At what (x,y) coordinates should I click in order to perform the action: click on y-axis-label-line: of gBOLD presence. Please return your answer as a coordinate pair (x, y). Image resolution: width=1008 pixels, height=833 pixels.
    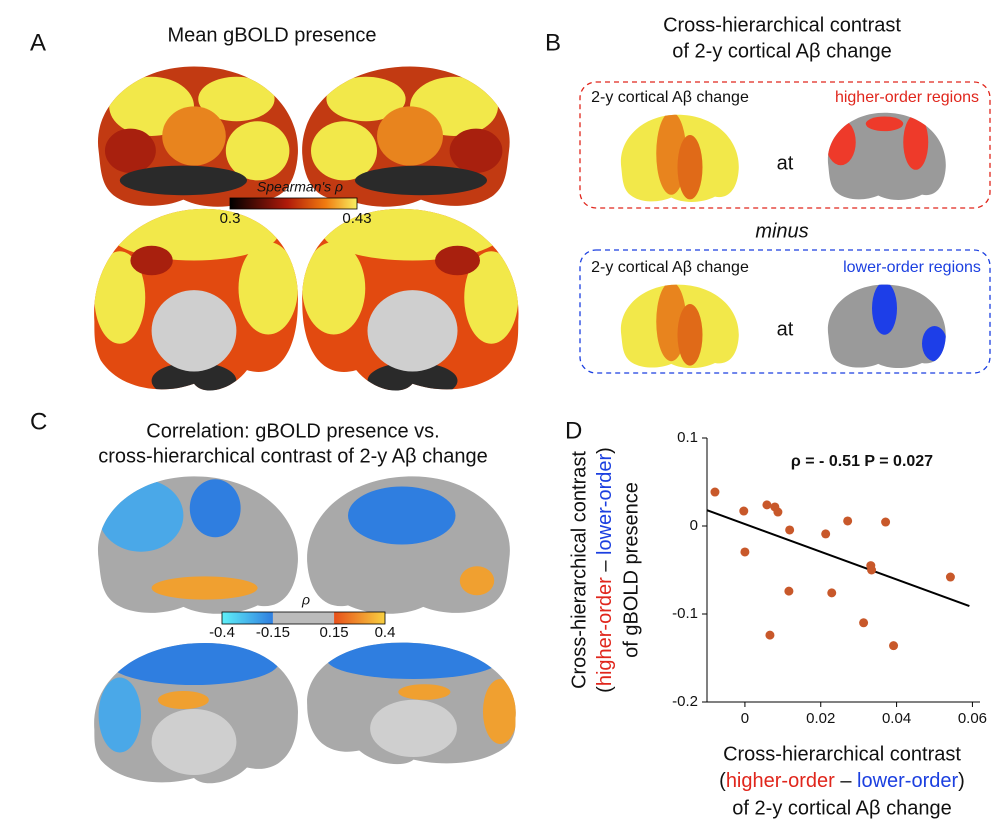
    Looking at the image, I should click on (631, 570).